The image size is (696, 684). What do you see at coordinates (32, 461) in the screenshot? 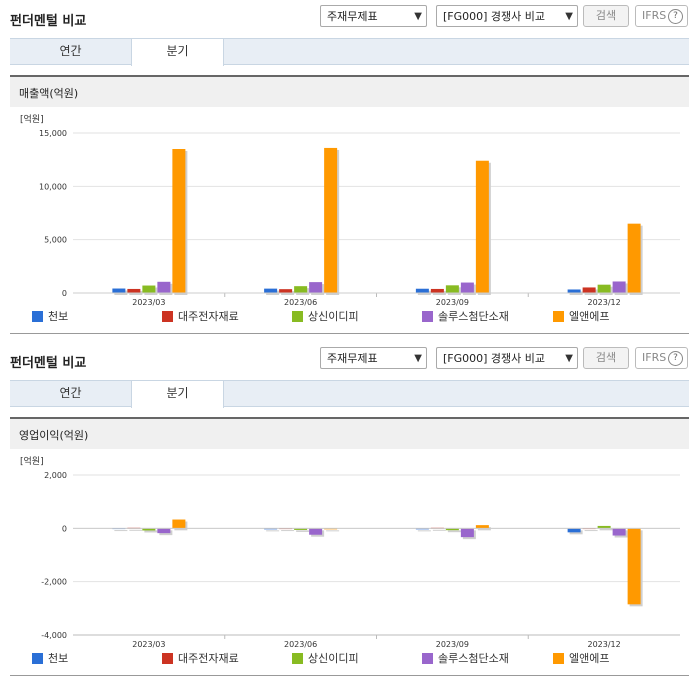
I see `unit-label: [억원]` at bounding box center [32, 461].